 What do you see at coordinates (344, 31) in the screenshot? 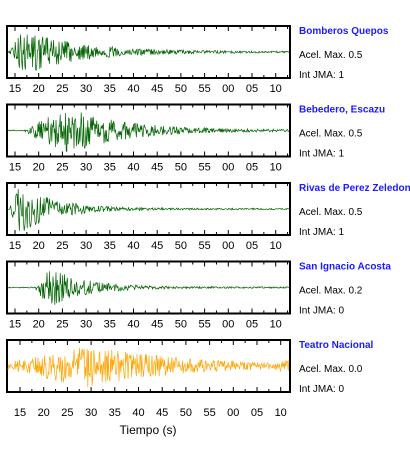
I see `station-name: Bomberos Quepos` at bounding box center [344, 31].